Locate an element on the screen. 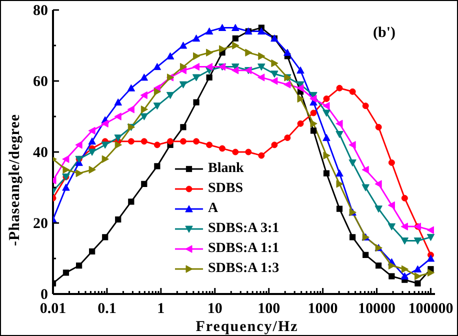 Image resolution: width=458 pixels, height=336 pixels. legend-label: SDBS:A 3:1 is located at coordinates (244, 228).